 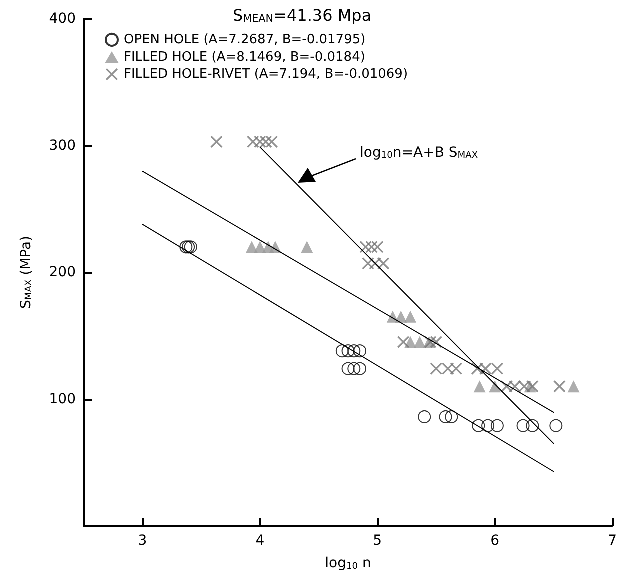 I want to click on x-tick-label: 4, so click(x=260, y=541).